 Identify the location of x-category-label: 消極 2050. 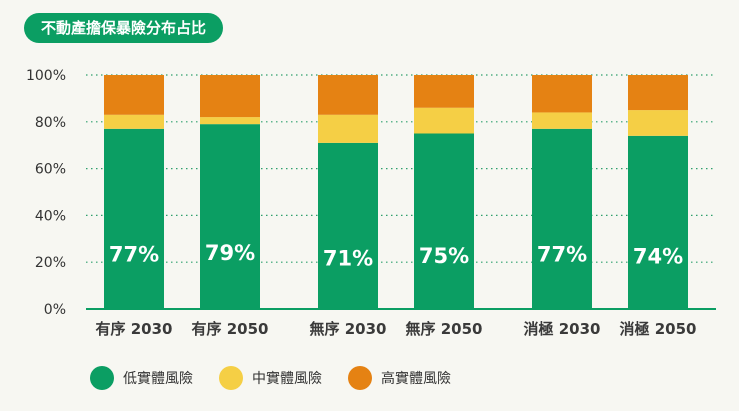
(658, 329).